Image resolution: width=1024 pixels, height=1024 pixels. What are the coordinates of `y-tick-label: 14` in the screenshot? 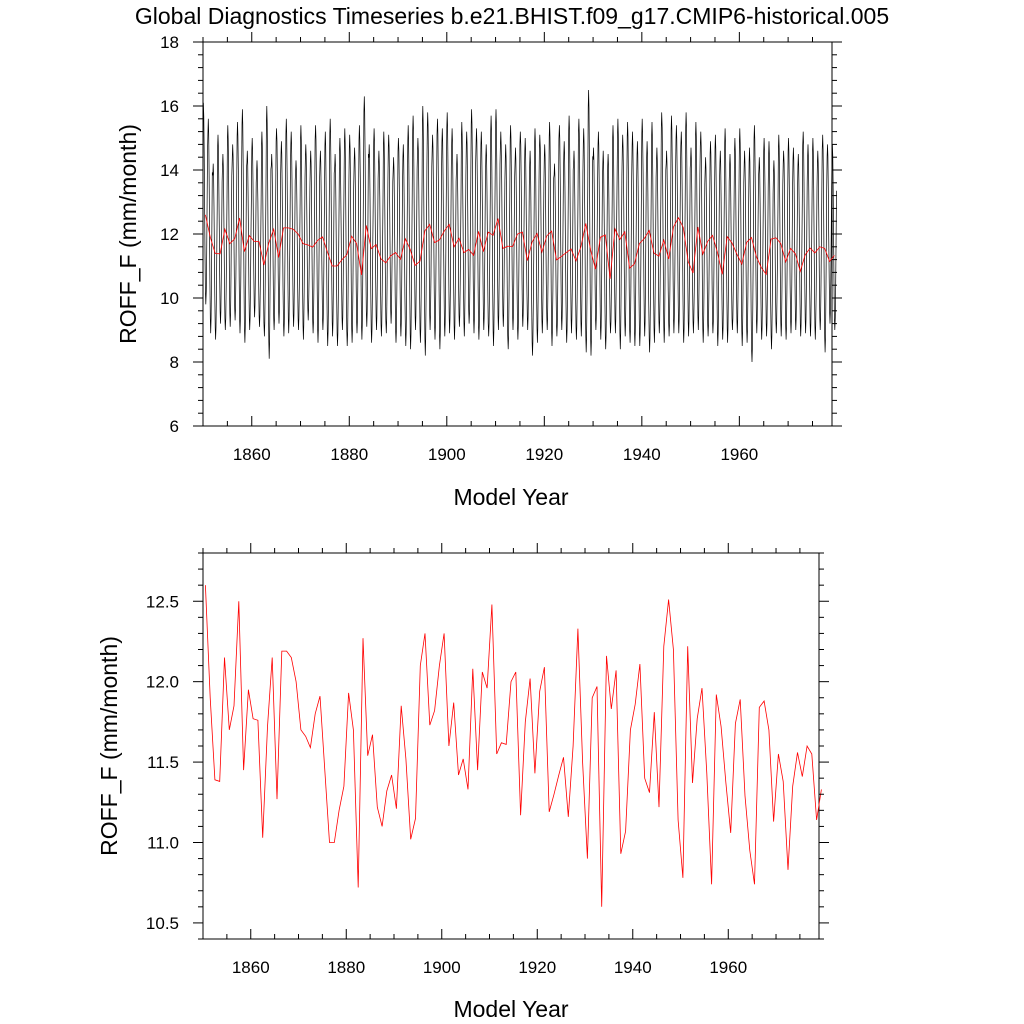 It's located at (169, 170).